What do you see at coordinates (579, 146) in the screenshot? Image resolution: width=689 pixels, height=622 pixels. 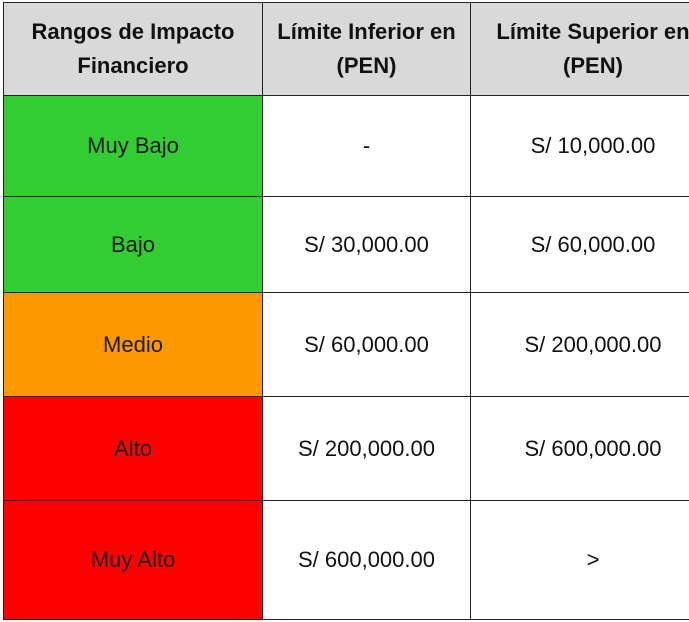 I see `upper-limit-cell: S/ 10,000.00` at bounding box center [579, 146].